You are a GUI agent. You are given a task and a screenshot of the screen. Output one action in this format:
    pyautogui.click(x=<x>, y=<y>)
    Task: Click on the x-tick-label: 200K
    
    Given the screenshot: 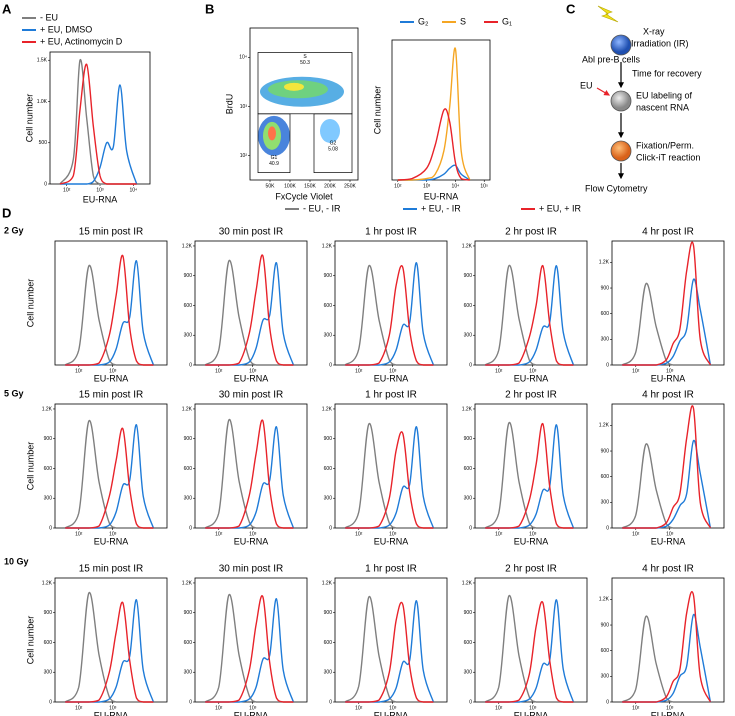 What is the action you would take?
    pyautogui.click(x=330, y=186)
    